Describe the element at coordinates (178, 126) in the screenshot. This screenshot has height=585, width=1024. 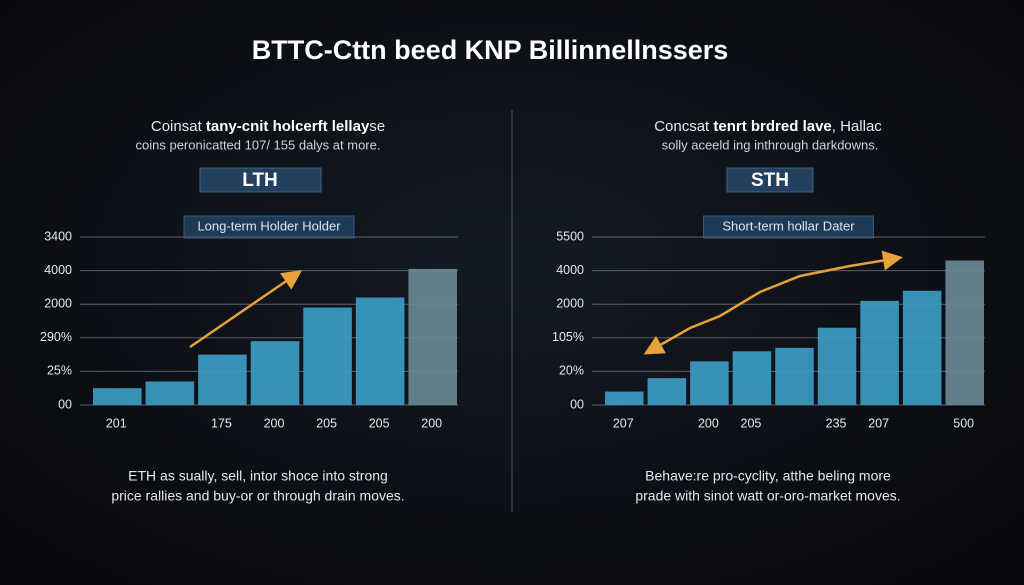
I see `heading-part: Coinsat` at that location.